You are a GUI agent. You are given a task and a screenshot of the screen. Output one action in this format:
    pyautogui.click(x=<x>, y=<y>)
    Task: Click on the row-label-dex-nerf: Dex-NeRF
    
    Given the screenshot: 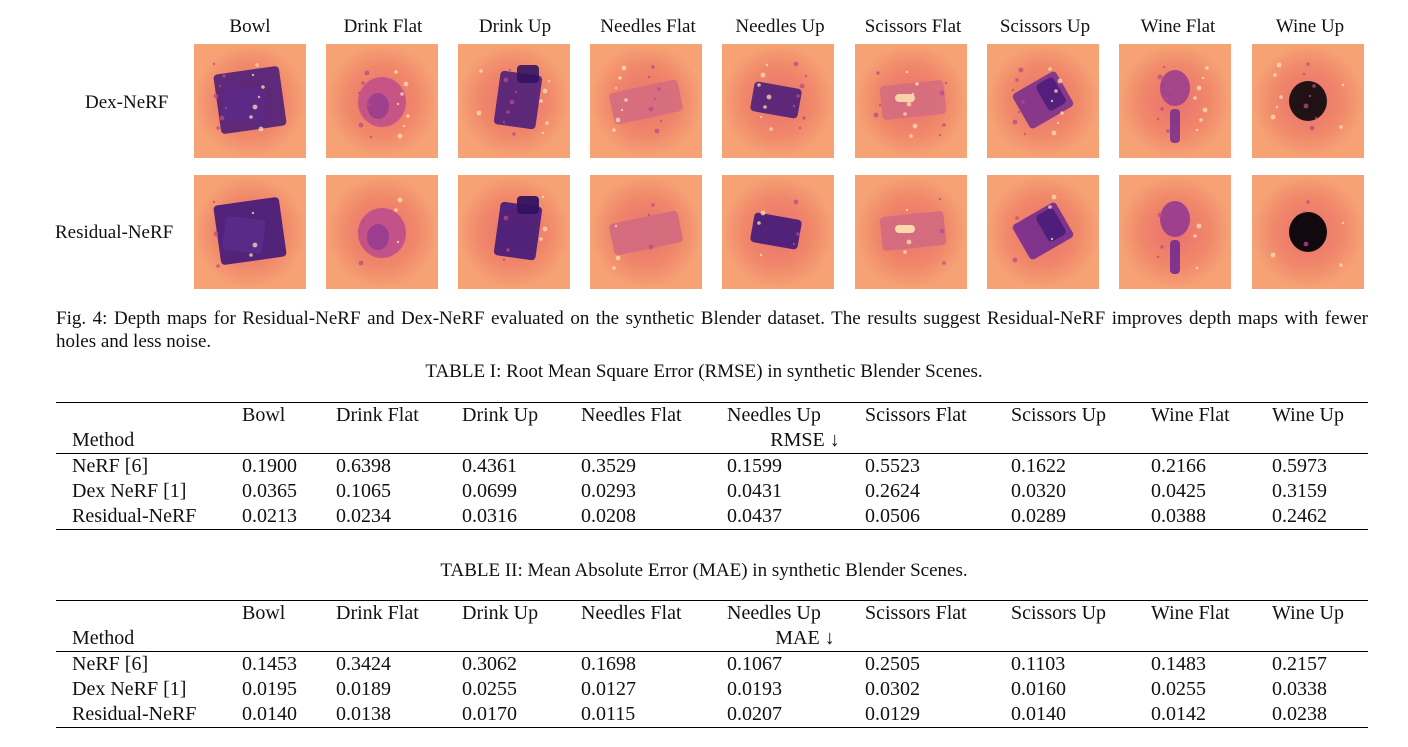 What is the action you would take?
    pyautogui.click(x=127, y=102)
    